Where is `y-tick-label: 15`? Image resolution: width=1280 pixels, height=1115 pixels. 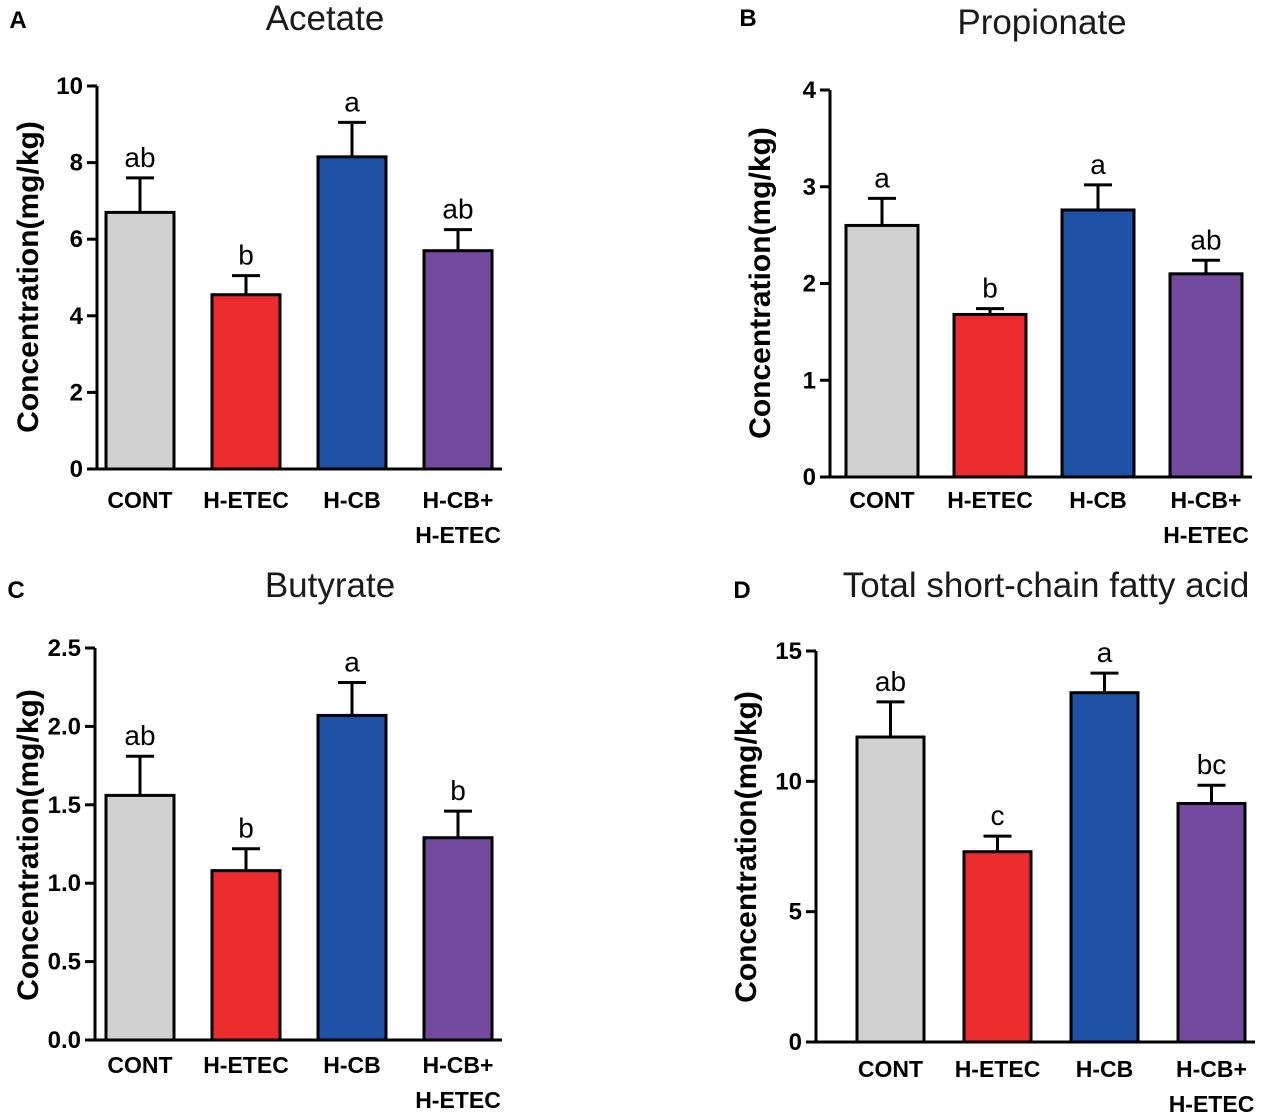
y-tick-label: 15 is located at coordinates (788, 651).